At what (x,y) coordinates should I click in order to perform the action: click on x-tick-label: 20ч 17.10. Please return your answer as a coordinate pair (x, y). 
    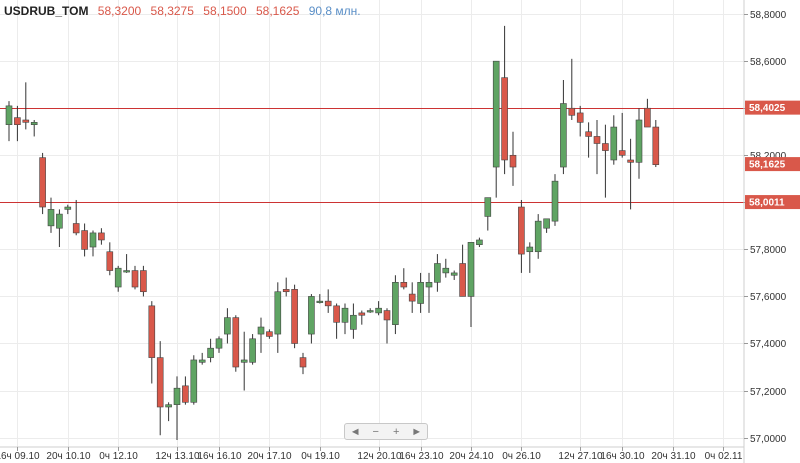
    Looking at the image, I should click on (269, 456).